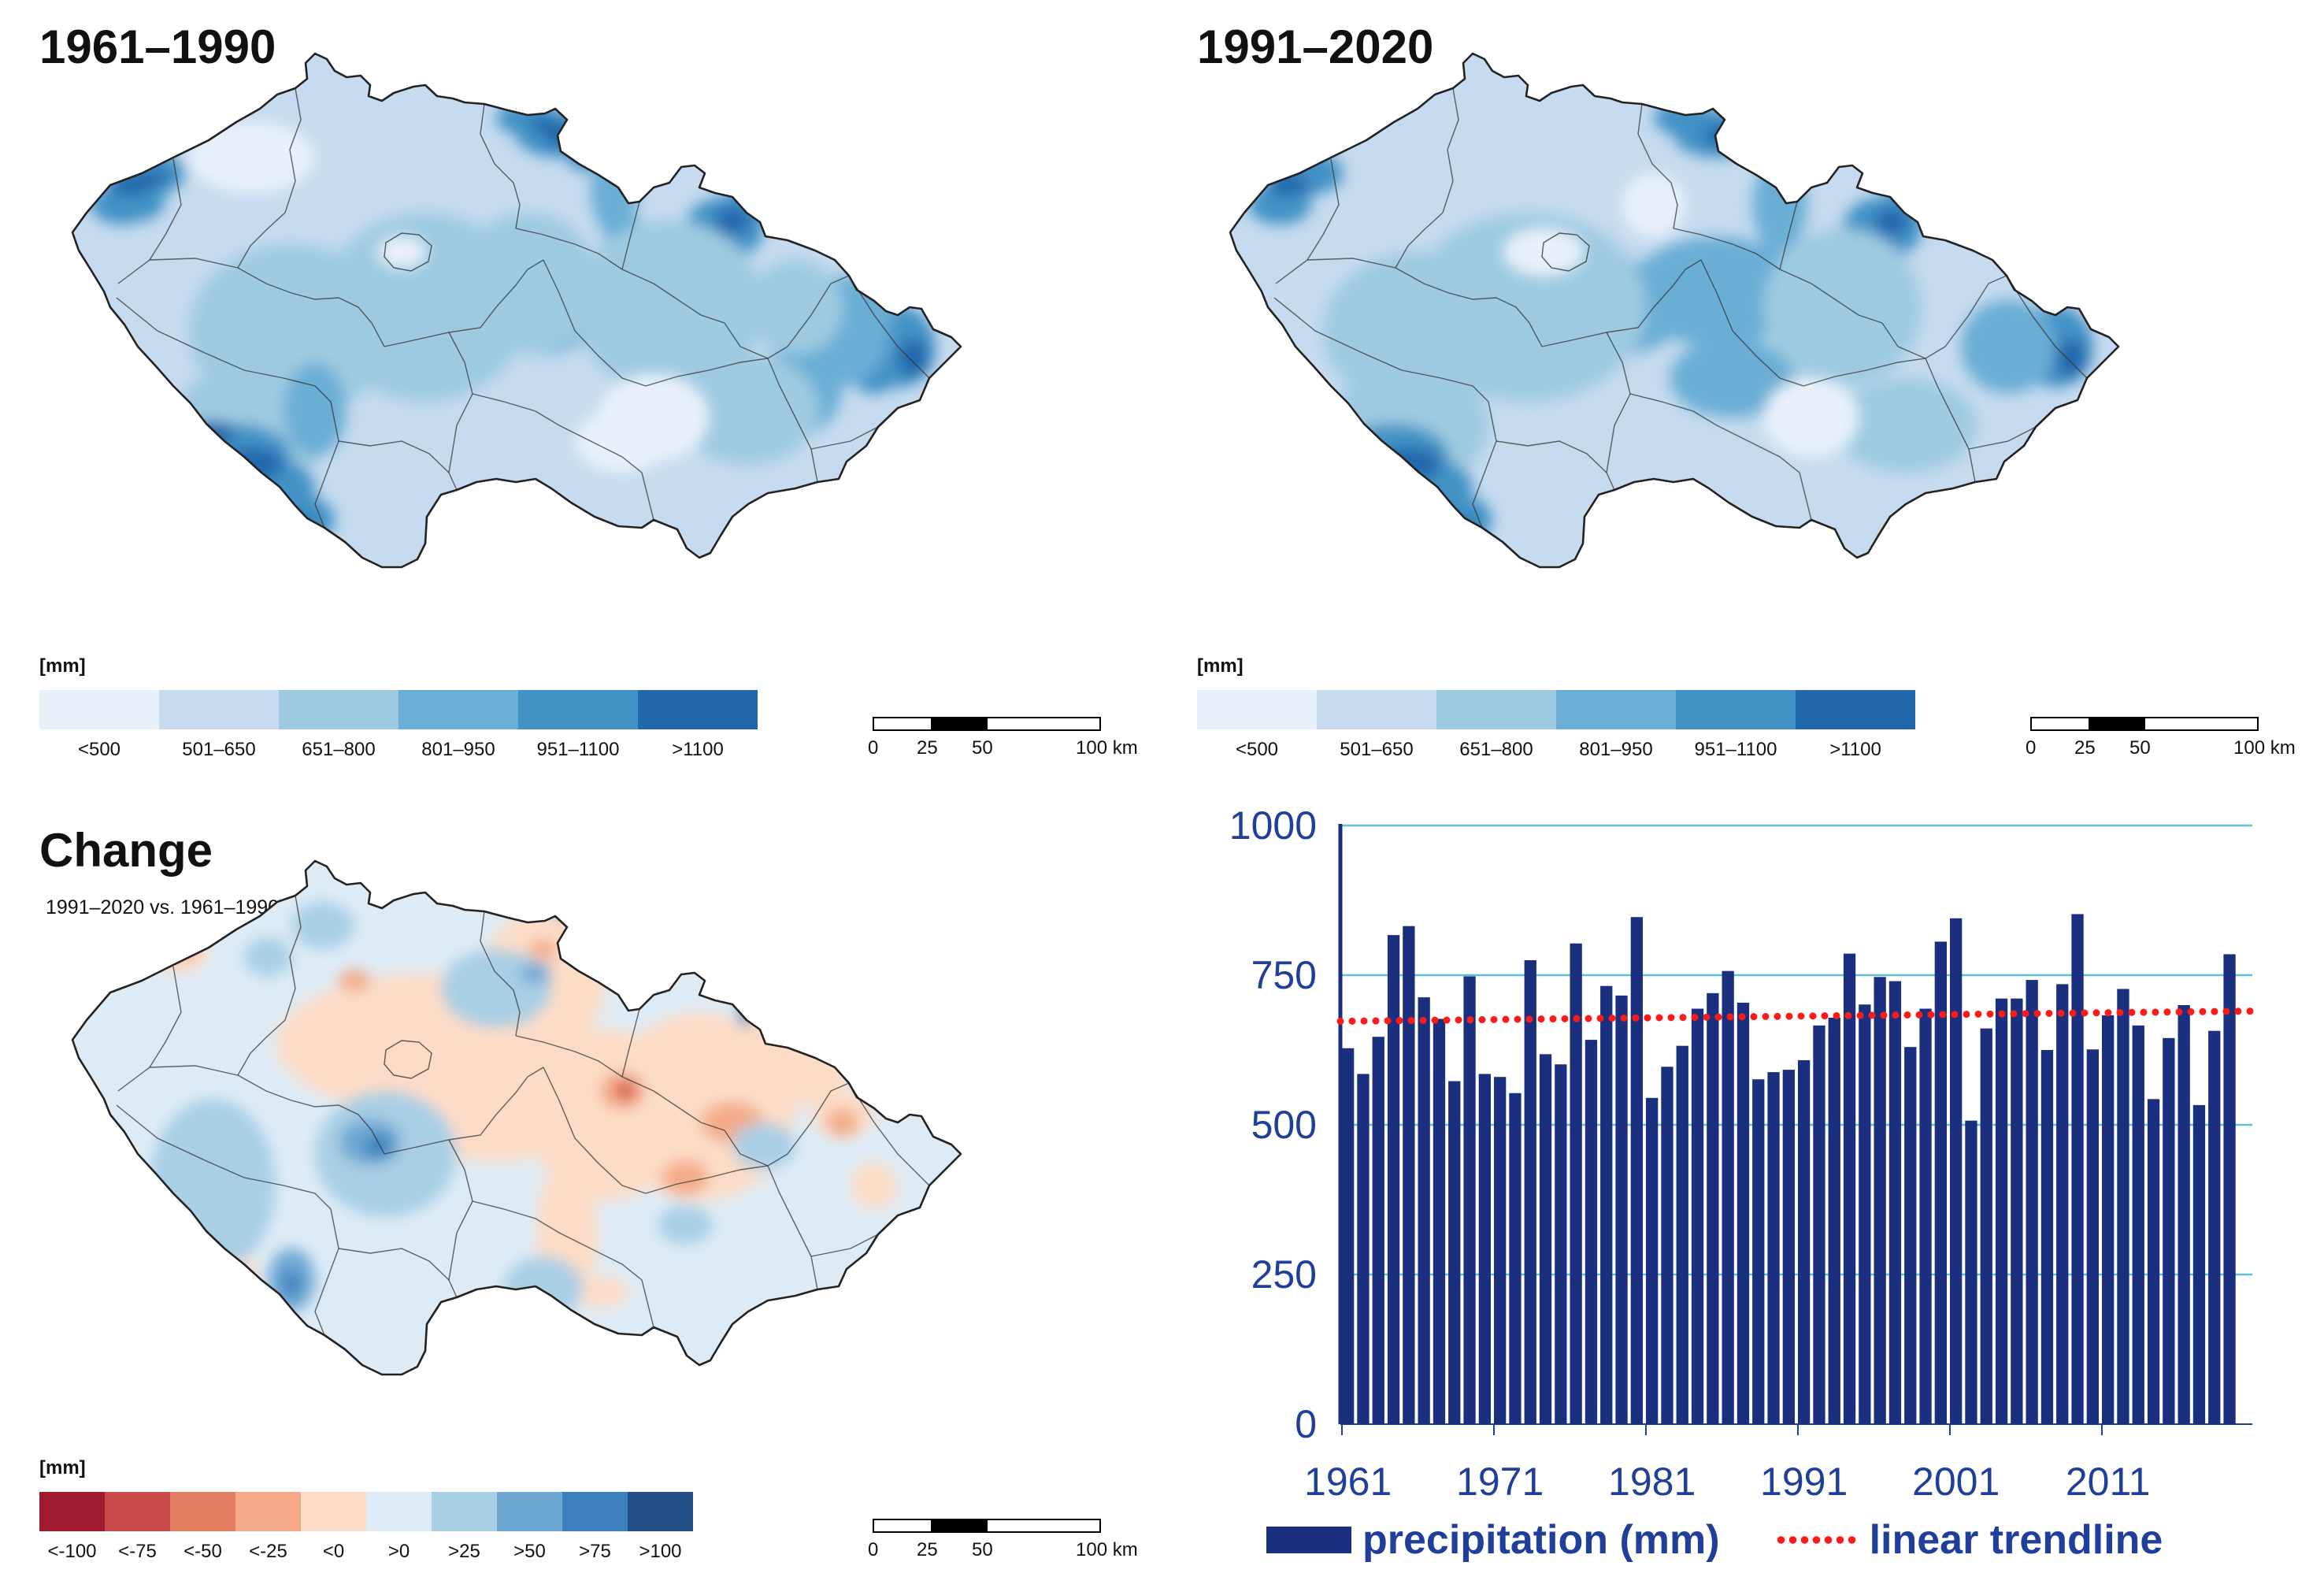 Image resolution: width=2324 pixels, height=1588 pixels. I want to click on legend-label: <-25, so click(268, 1551).